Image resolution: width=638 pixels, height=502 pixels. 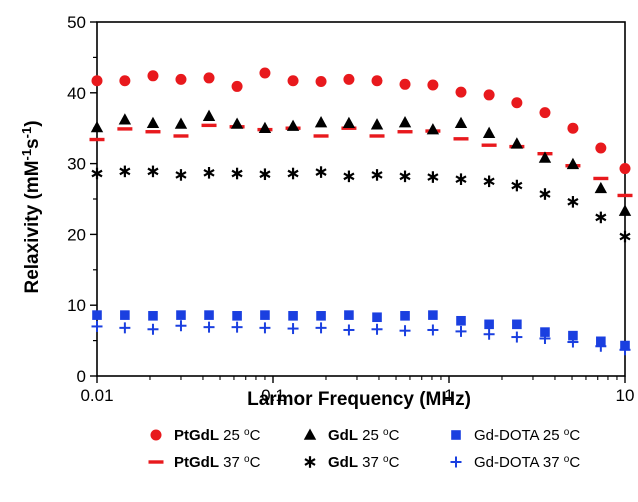 I want to click on x-tick-label-1: 0.1, so click(x=273, y=395).